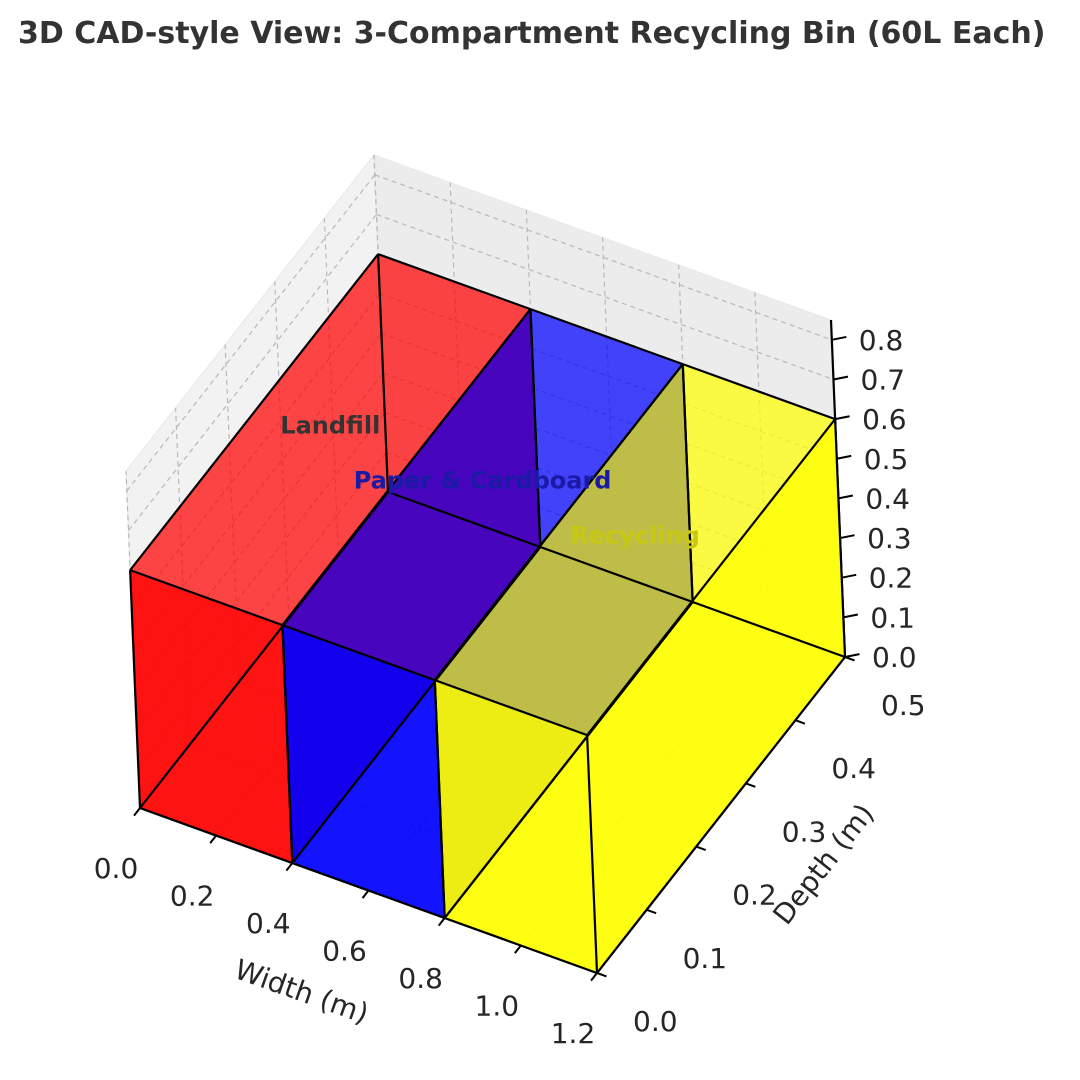 This screenshot has height=1080, width=1080. I want to click on z-tick-label: 0.7, so click(883, 380).